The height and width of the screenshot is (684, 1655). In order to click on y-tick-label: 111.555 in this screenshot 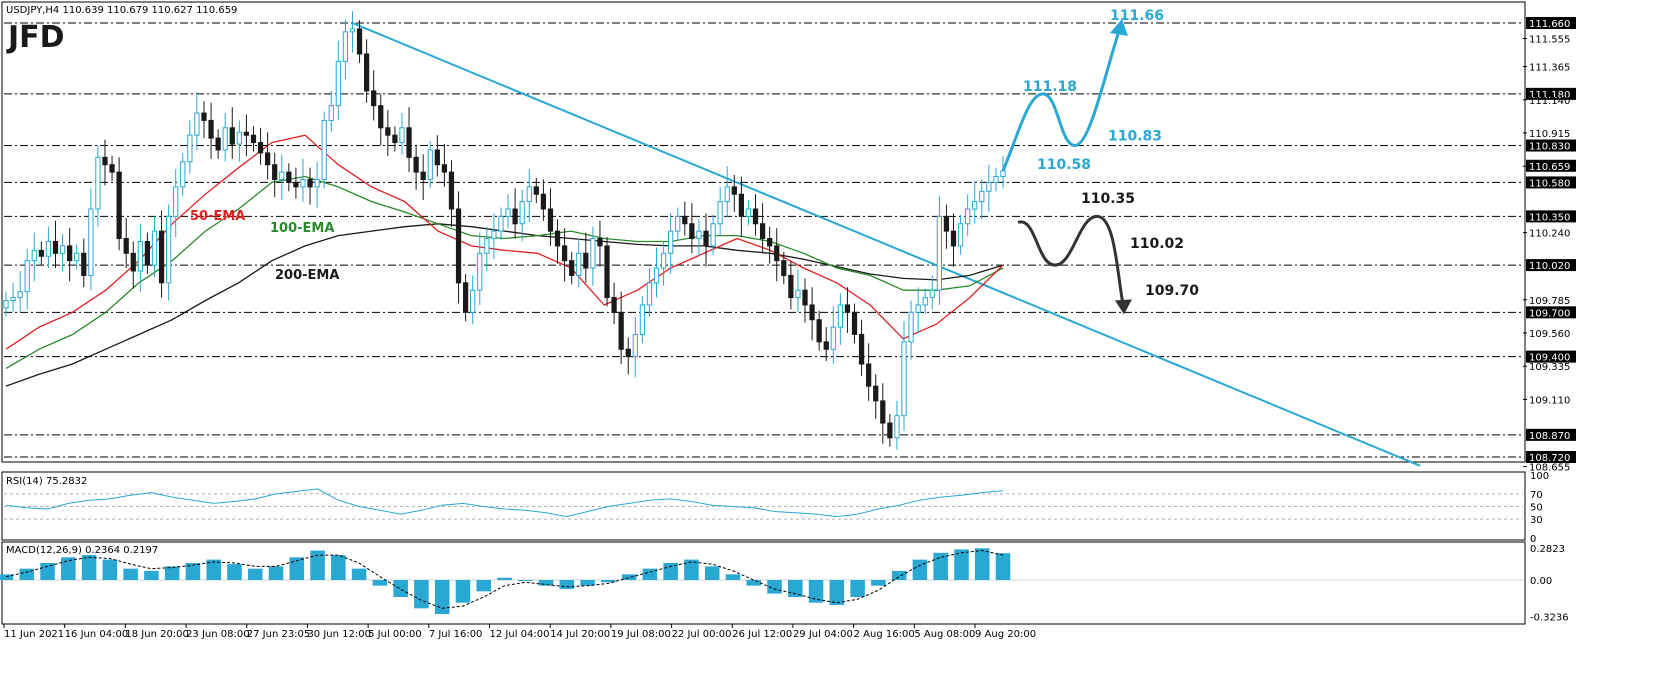, I will do `click(1549, 40)`.